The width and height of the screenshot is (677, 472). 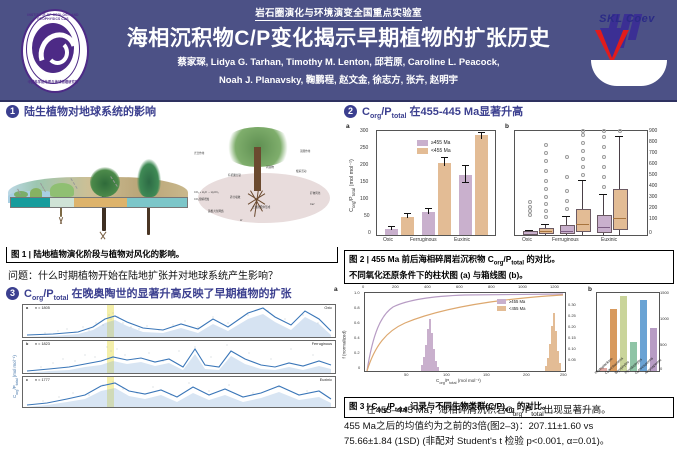 What do you see at coordinates (364, 148) in the screenshot?
I see `figure-2a-ytick-250: 250` at bounding box center [364, 148].